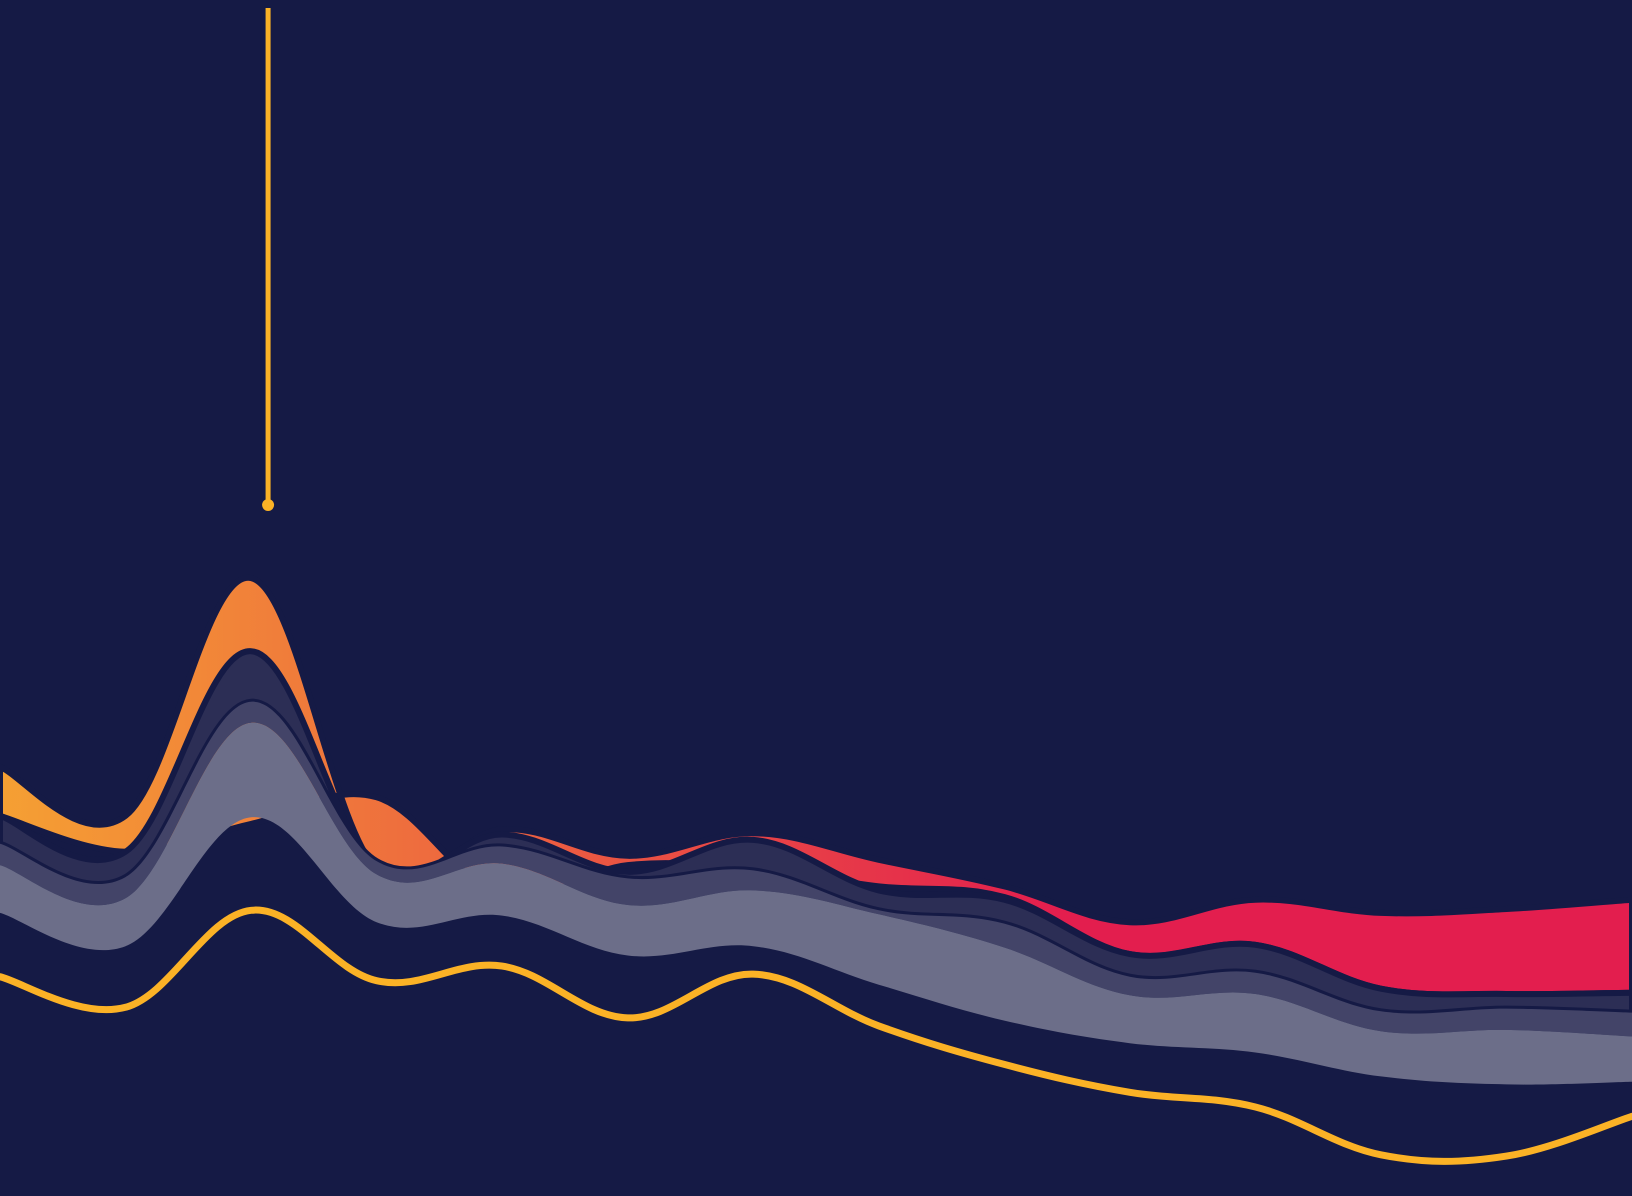 The height and width of the screenshot is (1196, 1632). What do you see at coordinates (268, 504) in the screenshot?
I see `highlight-pin-dot` at bounding box center [268, 504].